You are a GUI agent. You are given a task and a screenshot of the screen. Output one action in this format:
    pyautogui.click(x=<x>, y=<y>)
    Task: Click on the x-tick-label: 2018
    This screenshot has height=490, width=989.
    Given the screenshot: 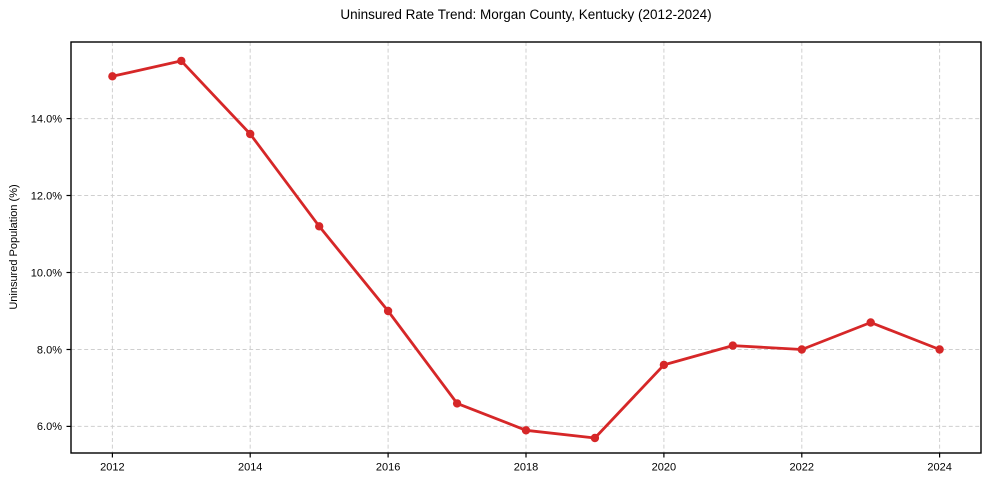 What is the action you would take?
    pyautogui.click(x=526, y=468)
    